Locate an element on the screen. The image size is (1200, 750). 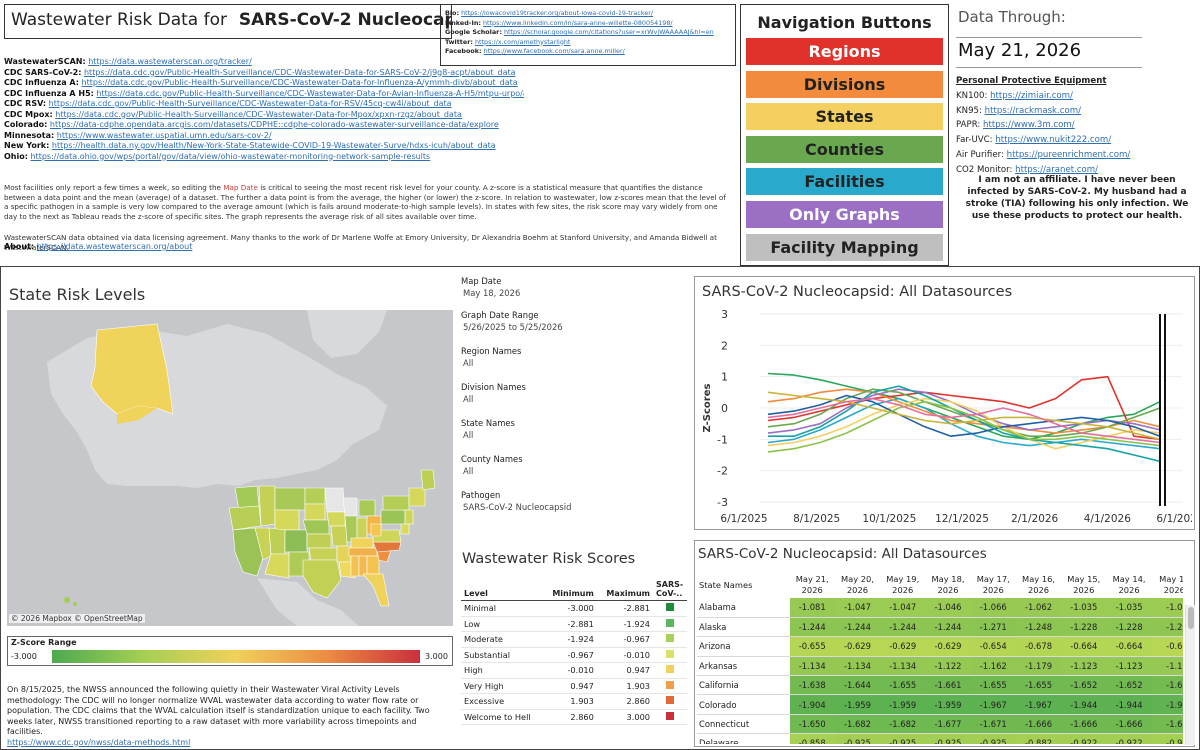
ppe-link: https://www.3m.com/ is located at coordinates (1029, 125).